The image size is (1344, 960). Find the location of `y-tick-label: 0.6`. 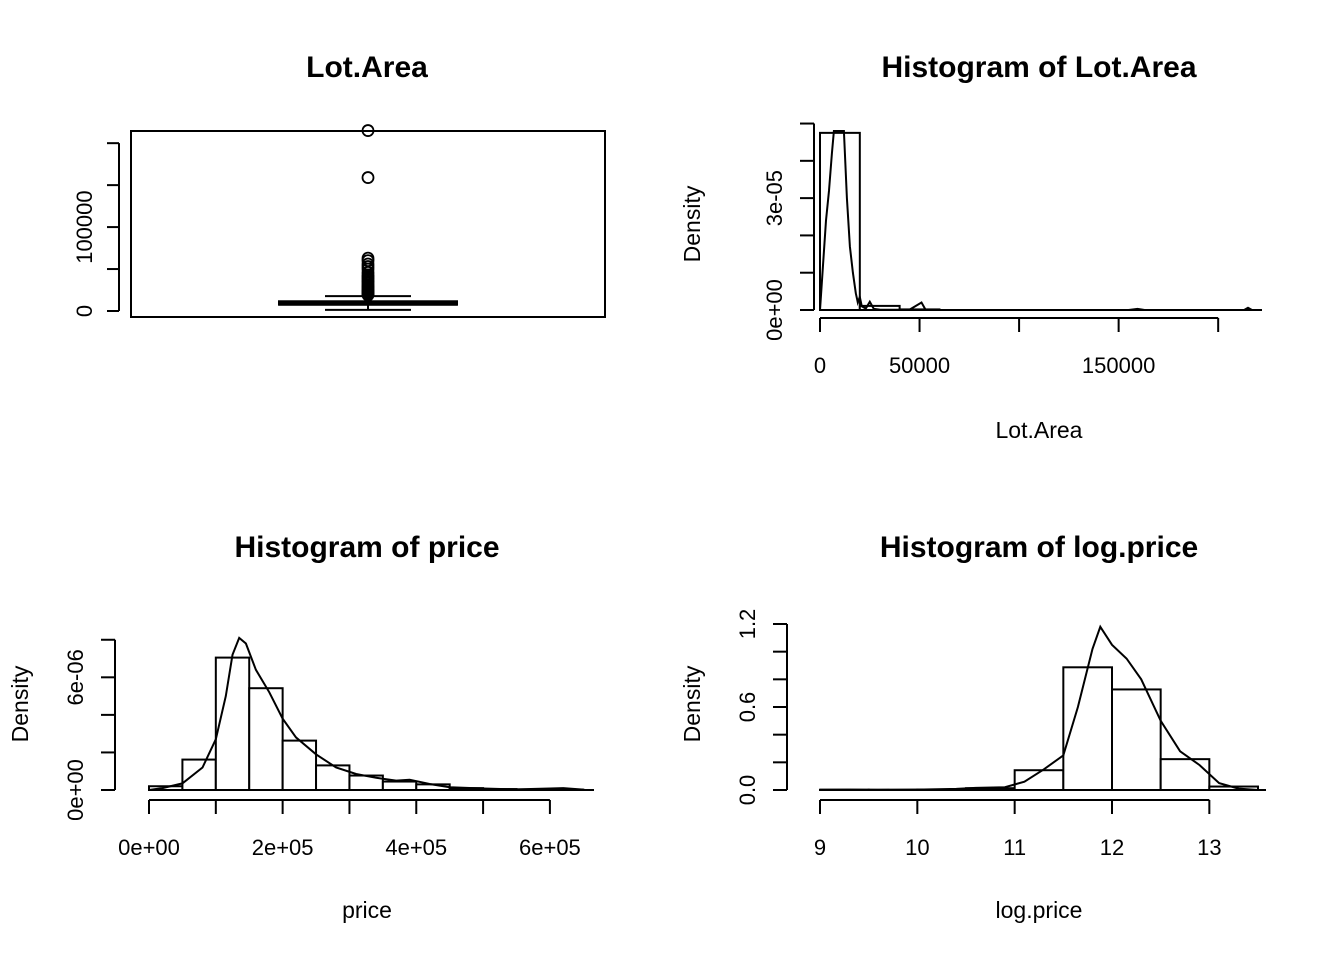

y-tick-label: 0.6 is located at coordinates (747, 707).